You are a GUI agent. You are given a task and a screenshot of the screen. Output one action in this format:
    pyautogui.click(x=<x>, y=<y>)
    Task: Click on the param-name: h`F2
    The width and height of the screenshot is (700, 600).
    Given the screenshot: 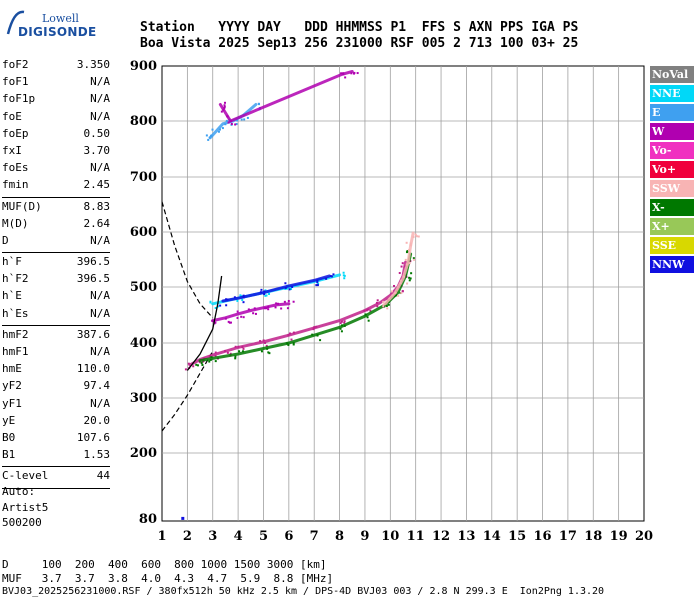 What is the action you would take?
    pyautogui.click(x=15, y=279)
    